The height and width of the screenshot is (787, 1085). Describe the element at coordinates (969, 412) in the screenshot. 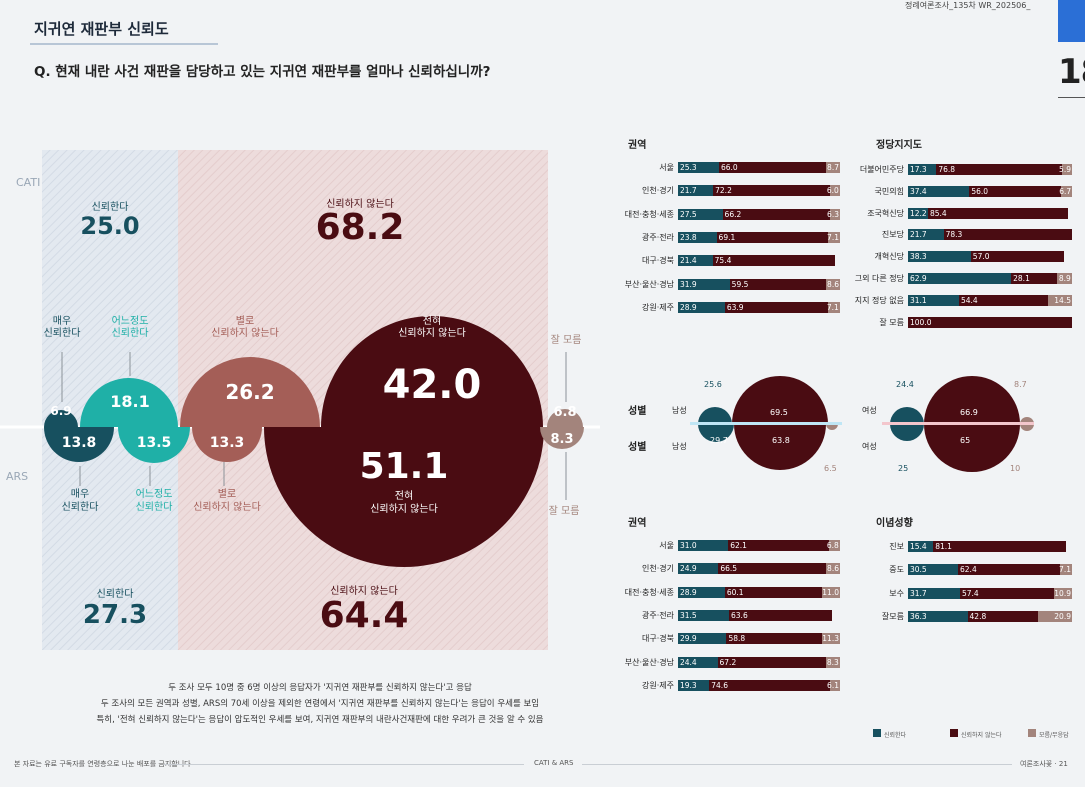

I see `female-cati-distrust-value: 66.9` at that location.